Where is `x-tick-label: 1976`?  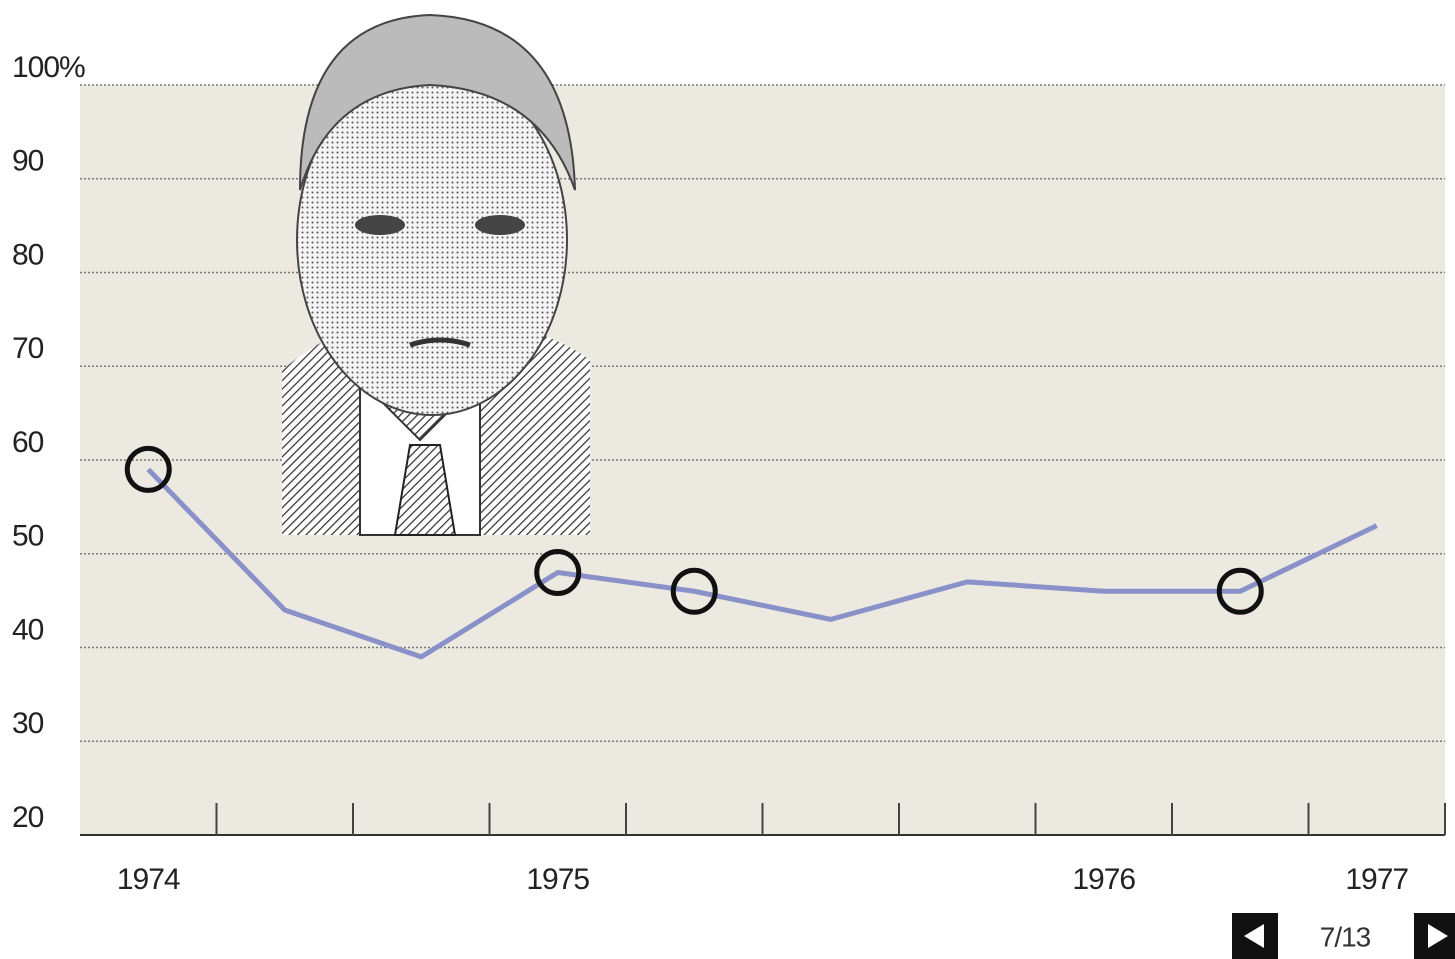 x-tick-label: 1976 is located at coordinates (1103, 879).